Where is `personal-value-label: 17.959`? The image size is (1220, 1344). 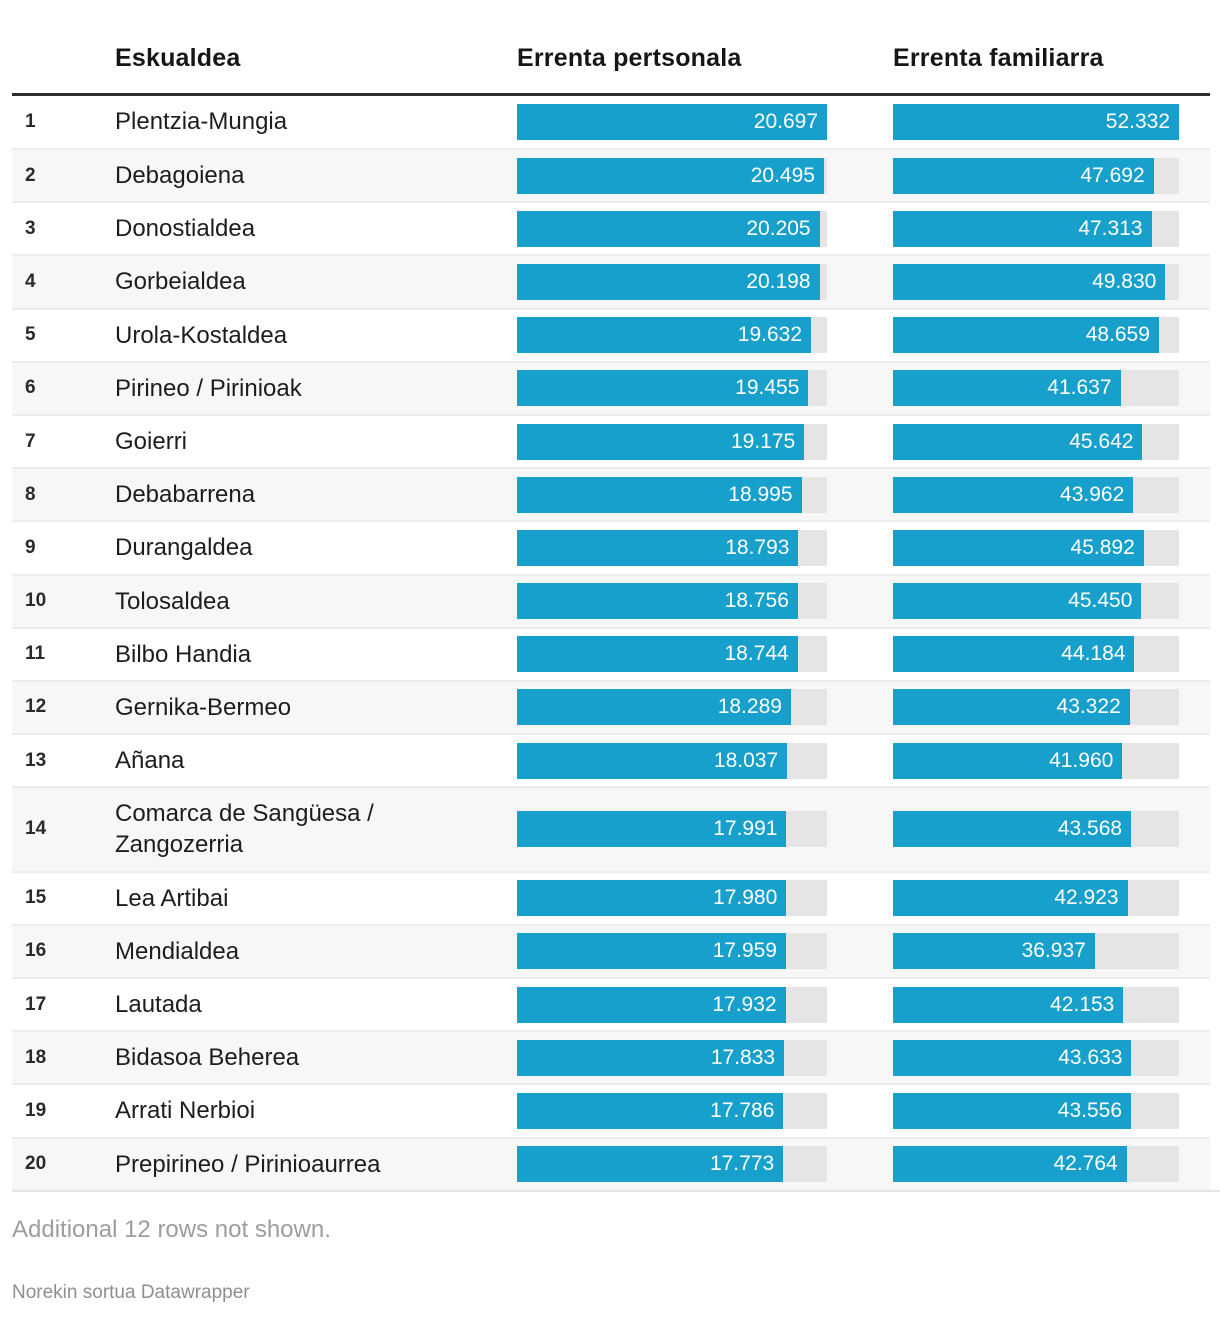 personal-value-label: 17.959 is located at coordinates (744, 951).